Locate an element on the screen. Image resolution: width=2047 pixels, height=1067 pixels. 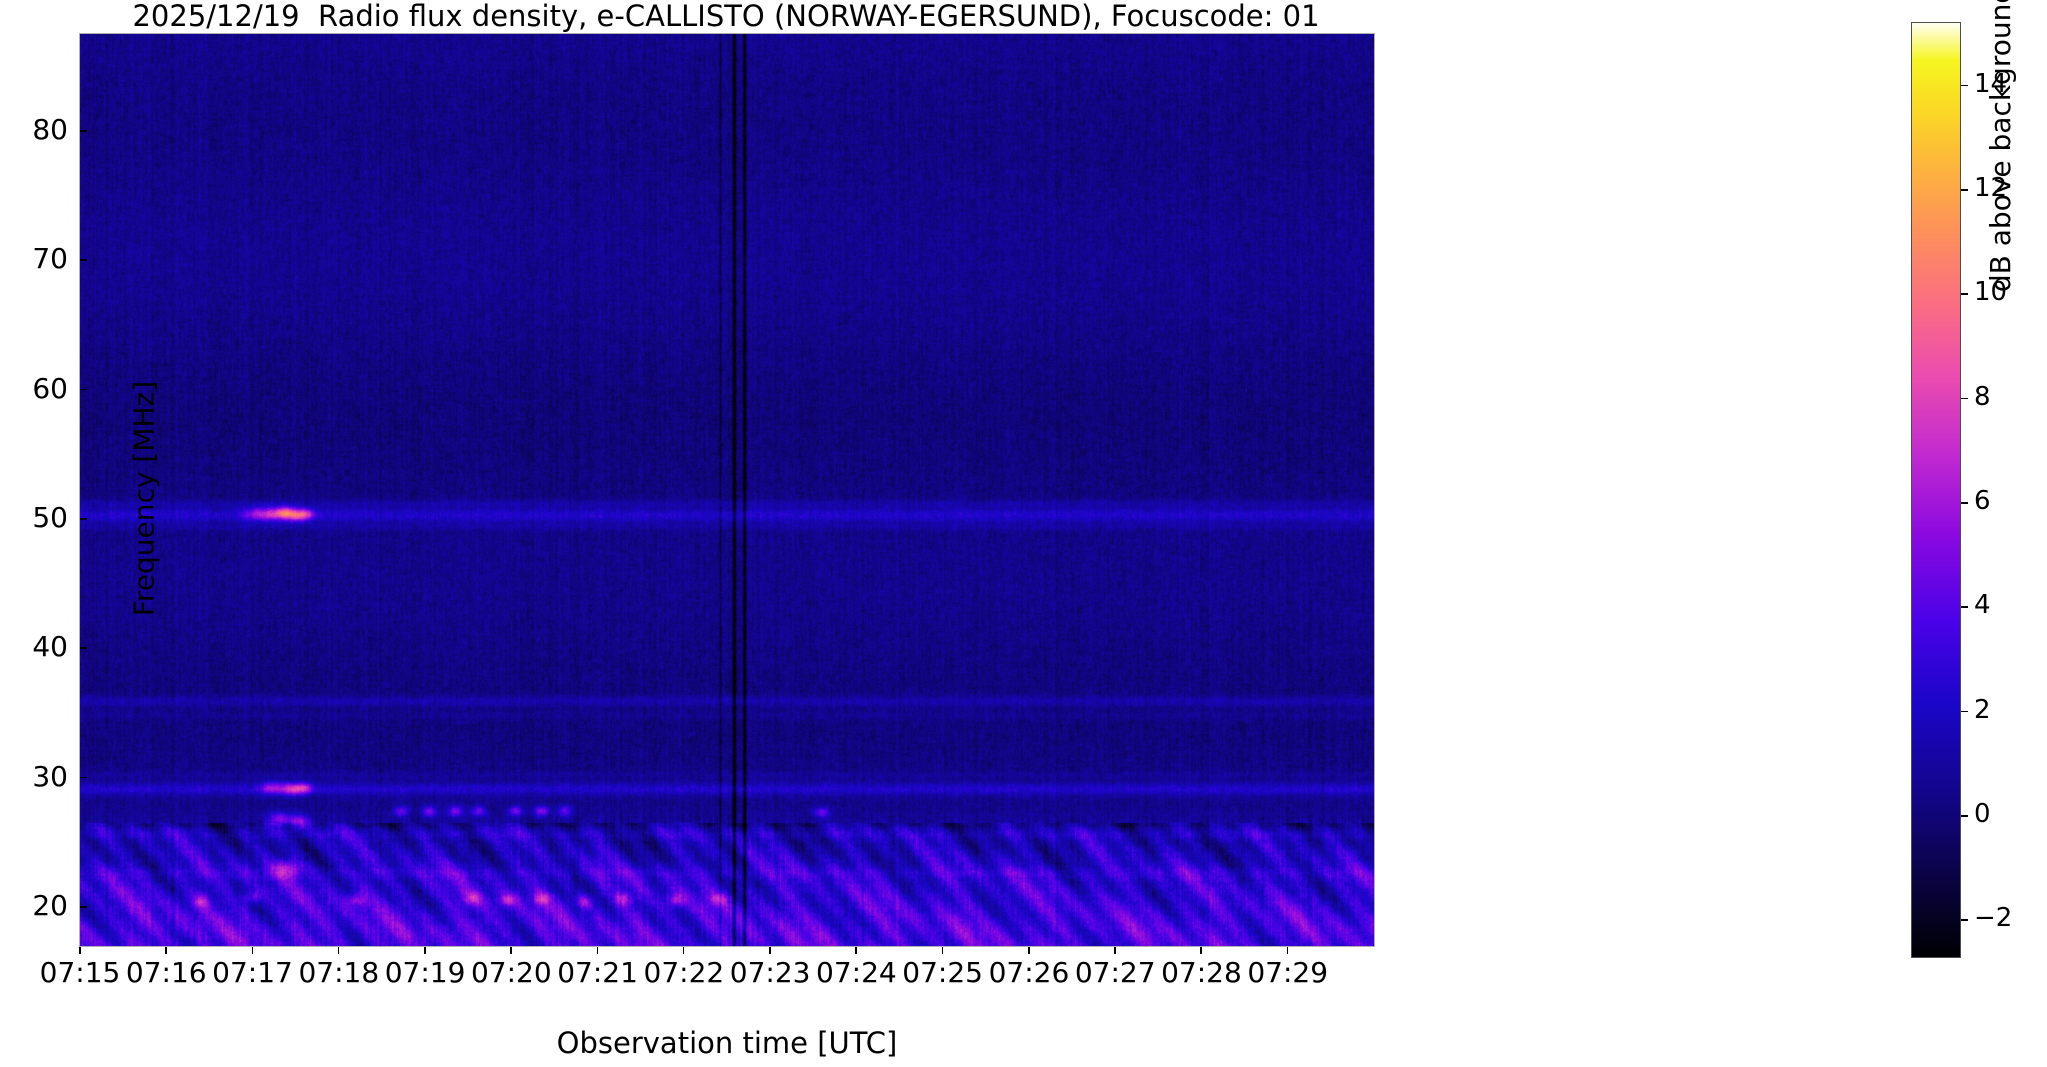
y-tick-label: 30 is located at coordinates (50, 776).